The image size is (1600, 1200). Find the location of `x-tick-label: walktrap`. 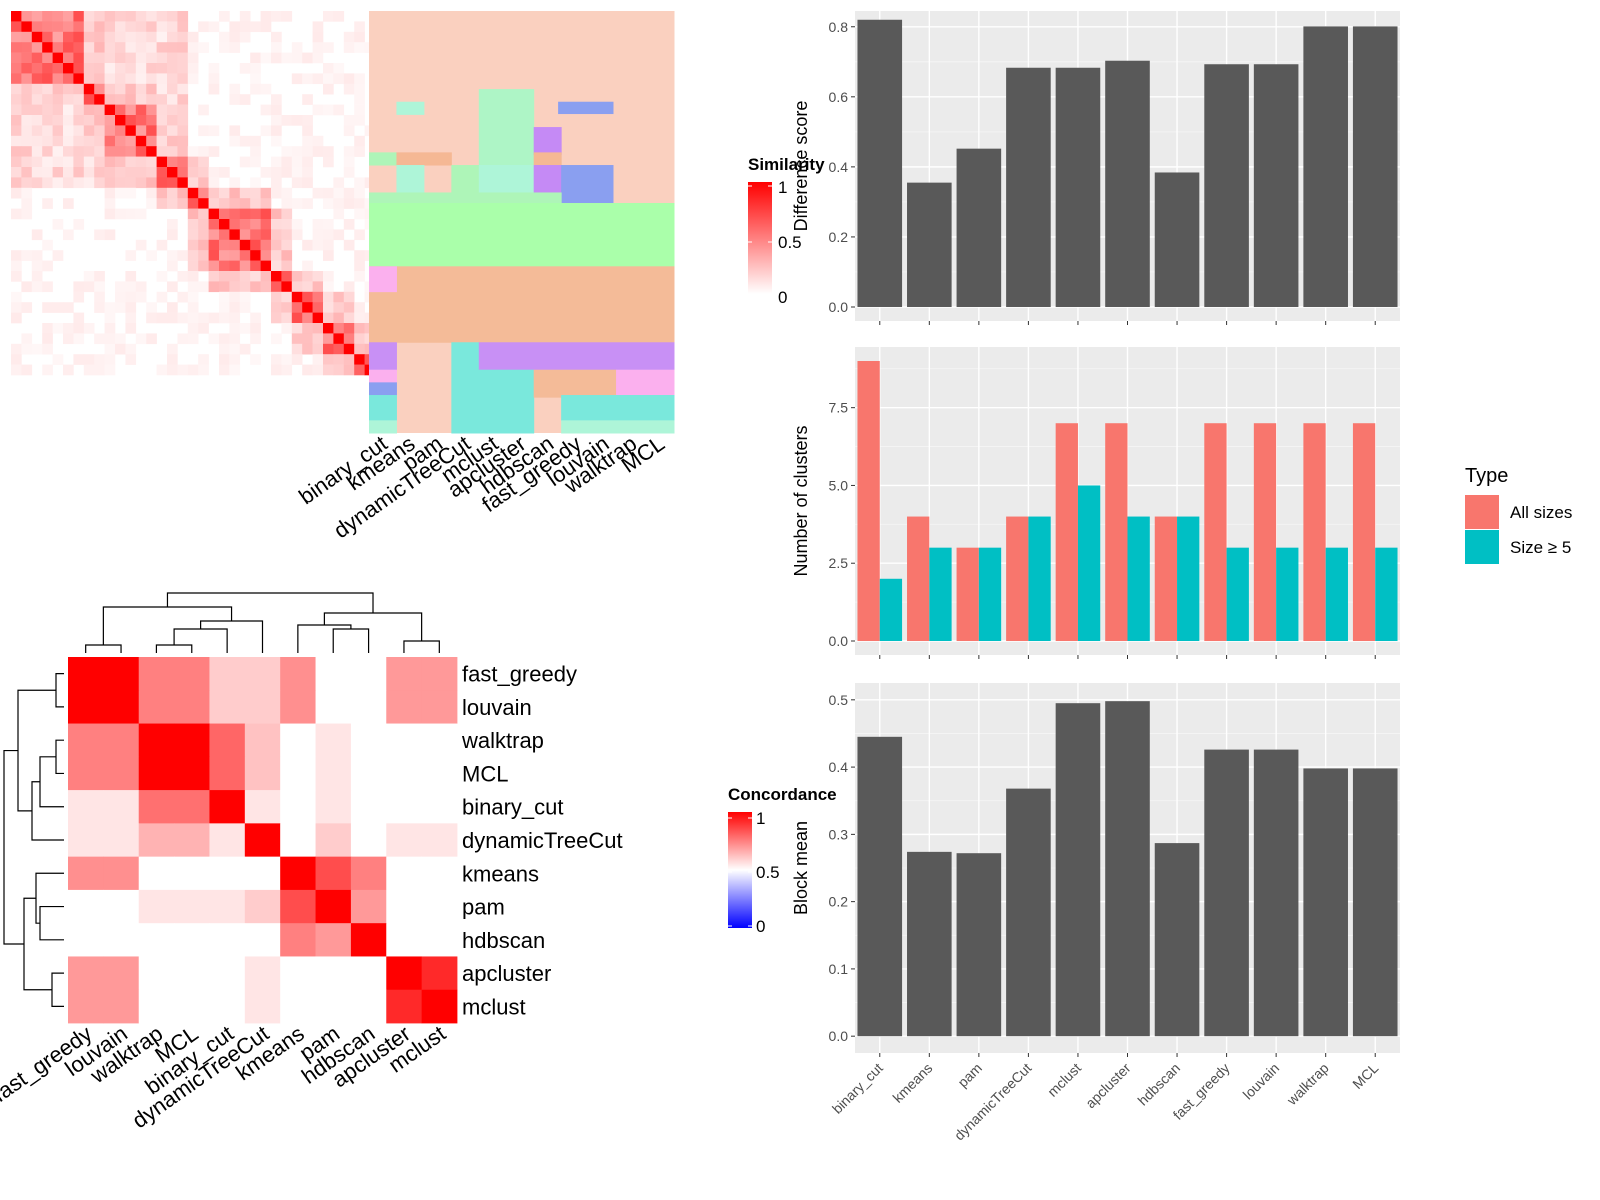

x-tick-label: walktrap is located at coordinates (1307, 1084).